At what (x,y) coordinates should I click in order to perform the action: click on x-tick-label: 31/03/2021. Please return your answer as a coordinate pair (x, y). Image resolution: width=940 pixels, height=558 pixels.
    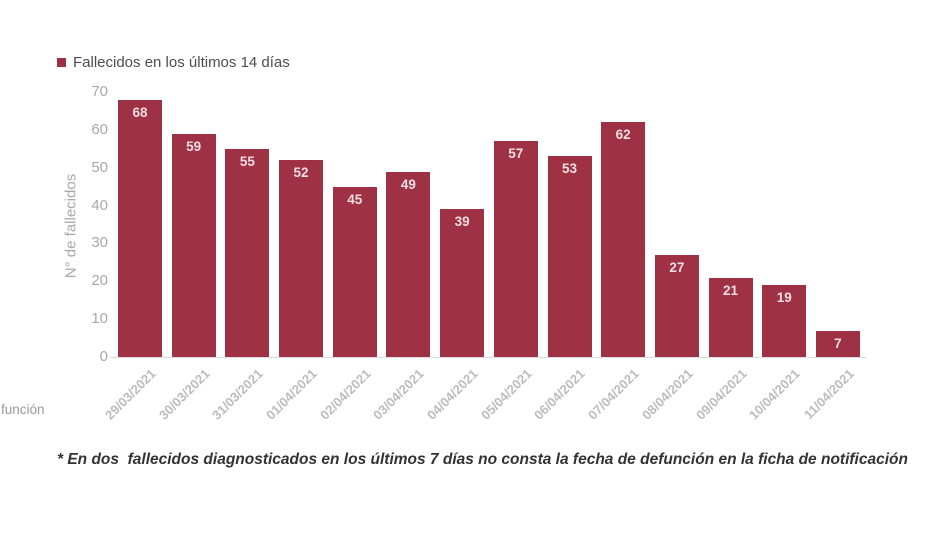
    Looking at the image, I should click on (237, 394).